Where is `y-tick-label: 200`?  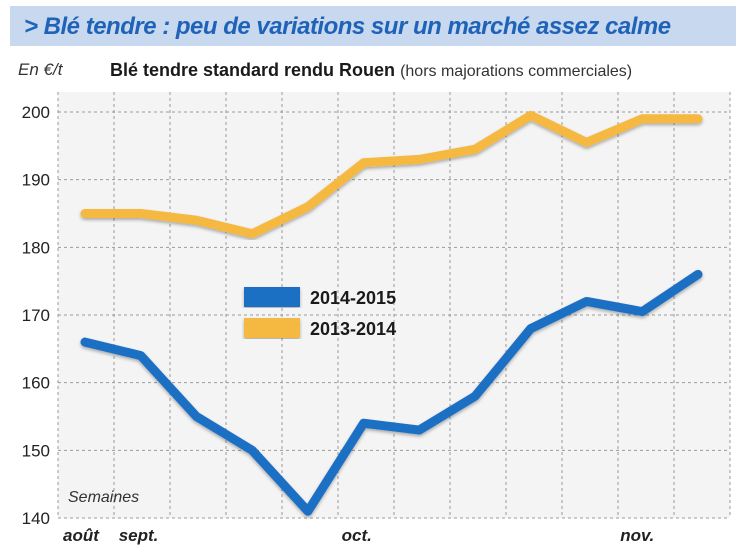
y-tick-label: 200 is located at coordinates (36, 112).